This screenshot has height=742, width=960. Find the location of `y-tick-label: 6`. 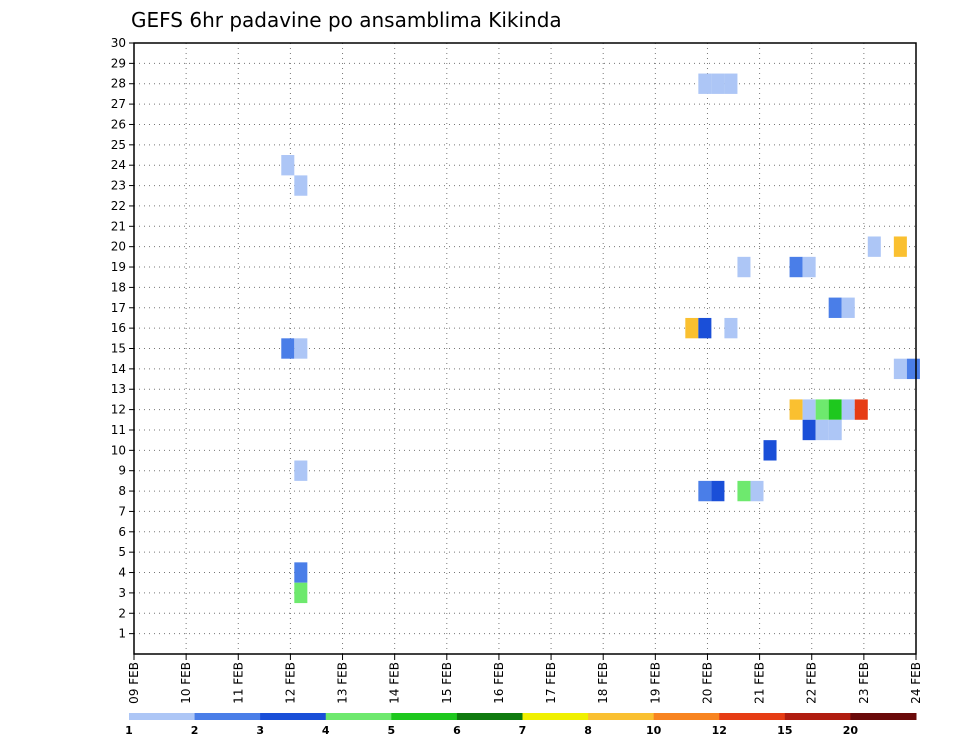

y-tick-label: 6 is located at coordinates (122, 532).